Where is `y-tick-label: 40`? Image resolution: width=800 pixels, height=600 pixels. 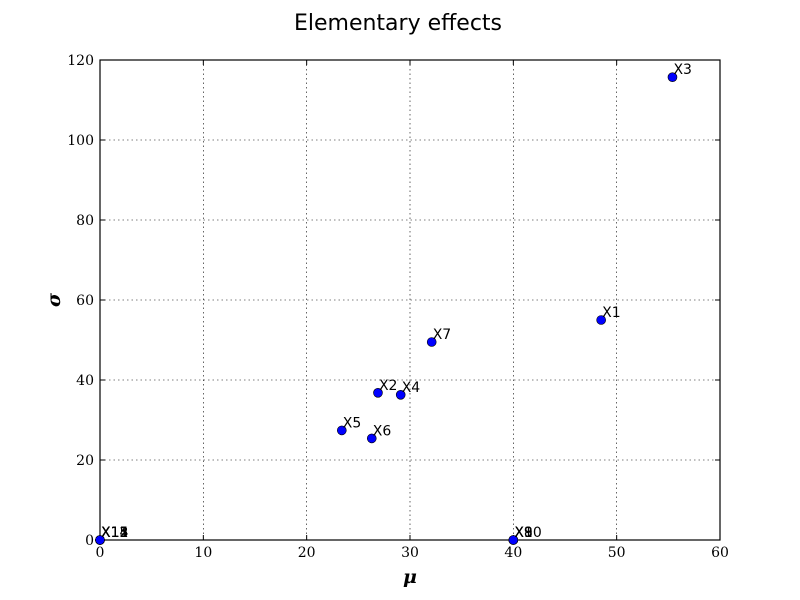 y-tick-label: 40 is located at coordinates (85, 381).